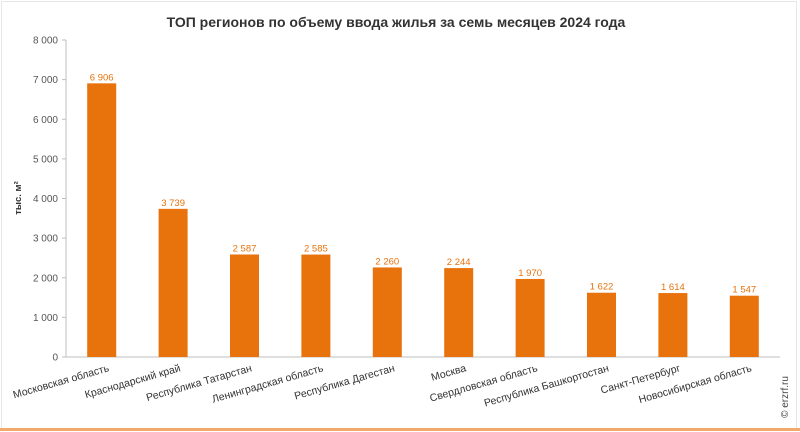  I want to click on y-tick-label: 1 000, so click(45, 318).